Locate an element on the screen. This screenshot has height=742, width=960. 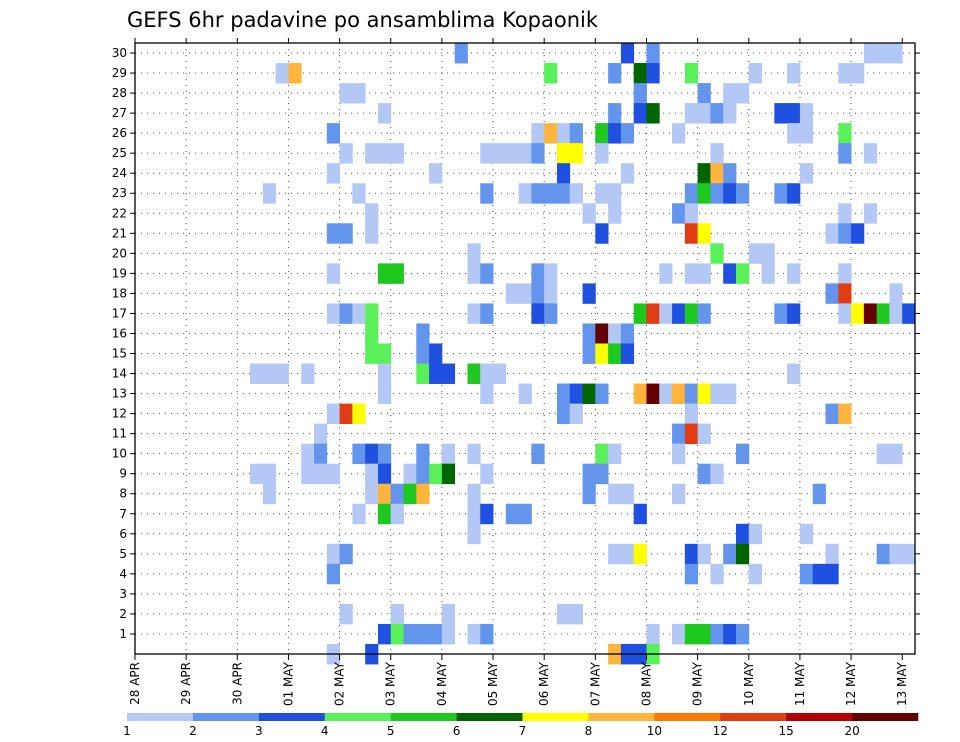
y-tick-label: 9 is located at coordinates (123, 474).